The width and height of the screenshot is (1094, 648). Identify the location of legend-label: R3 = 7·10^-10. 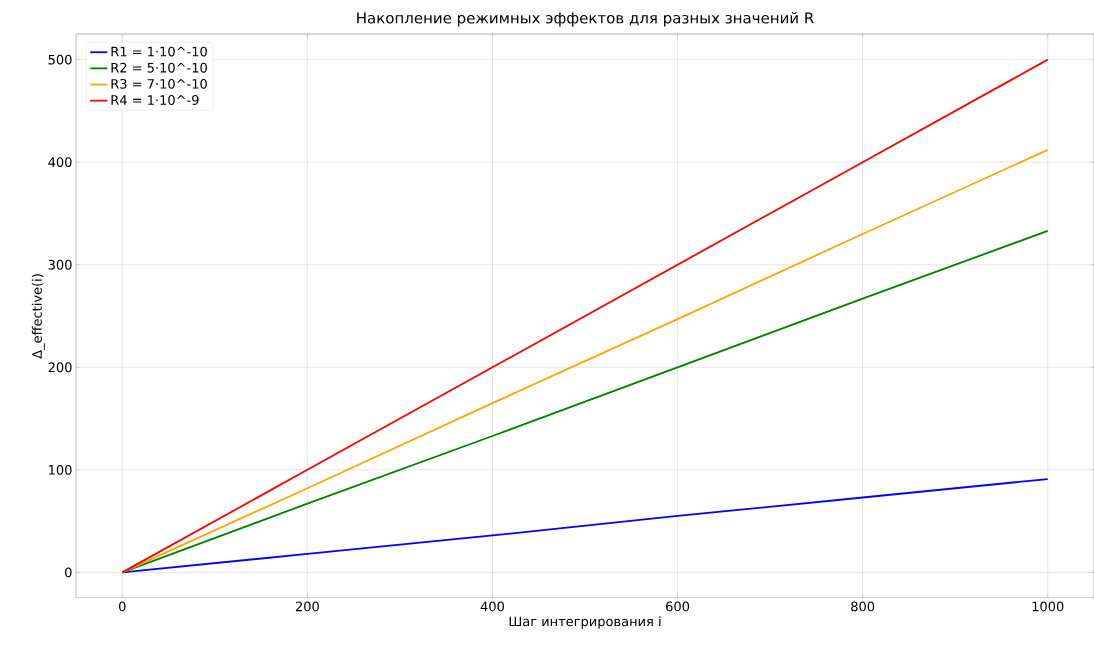
(159, 83).